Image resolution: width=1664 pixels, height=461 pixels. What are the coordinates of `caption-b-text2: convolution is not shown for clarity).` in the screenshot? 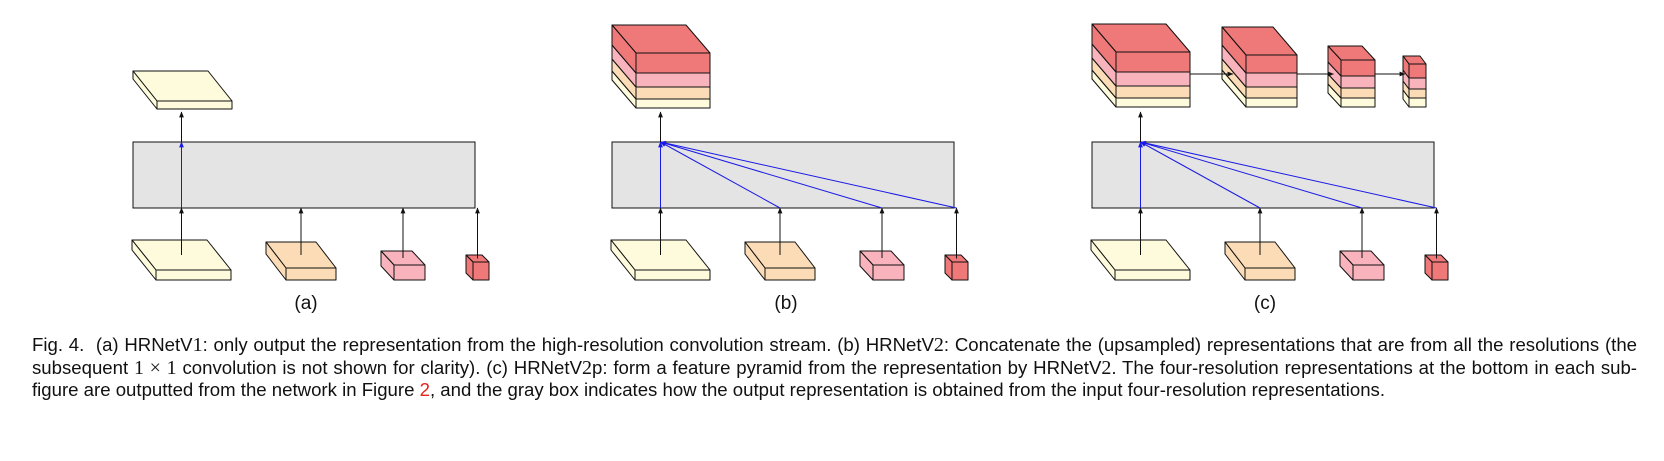 It's located at (331, 367).